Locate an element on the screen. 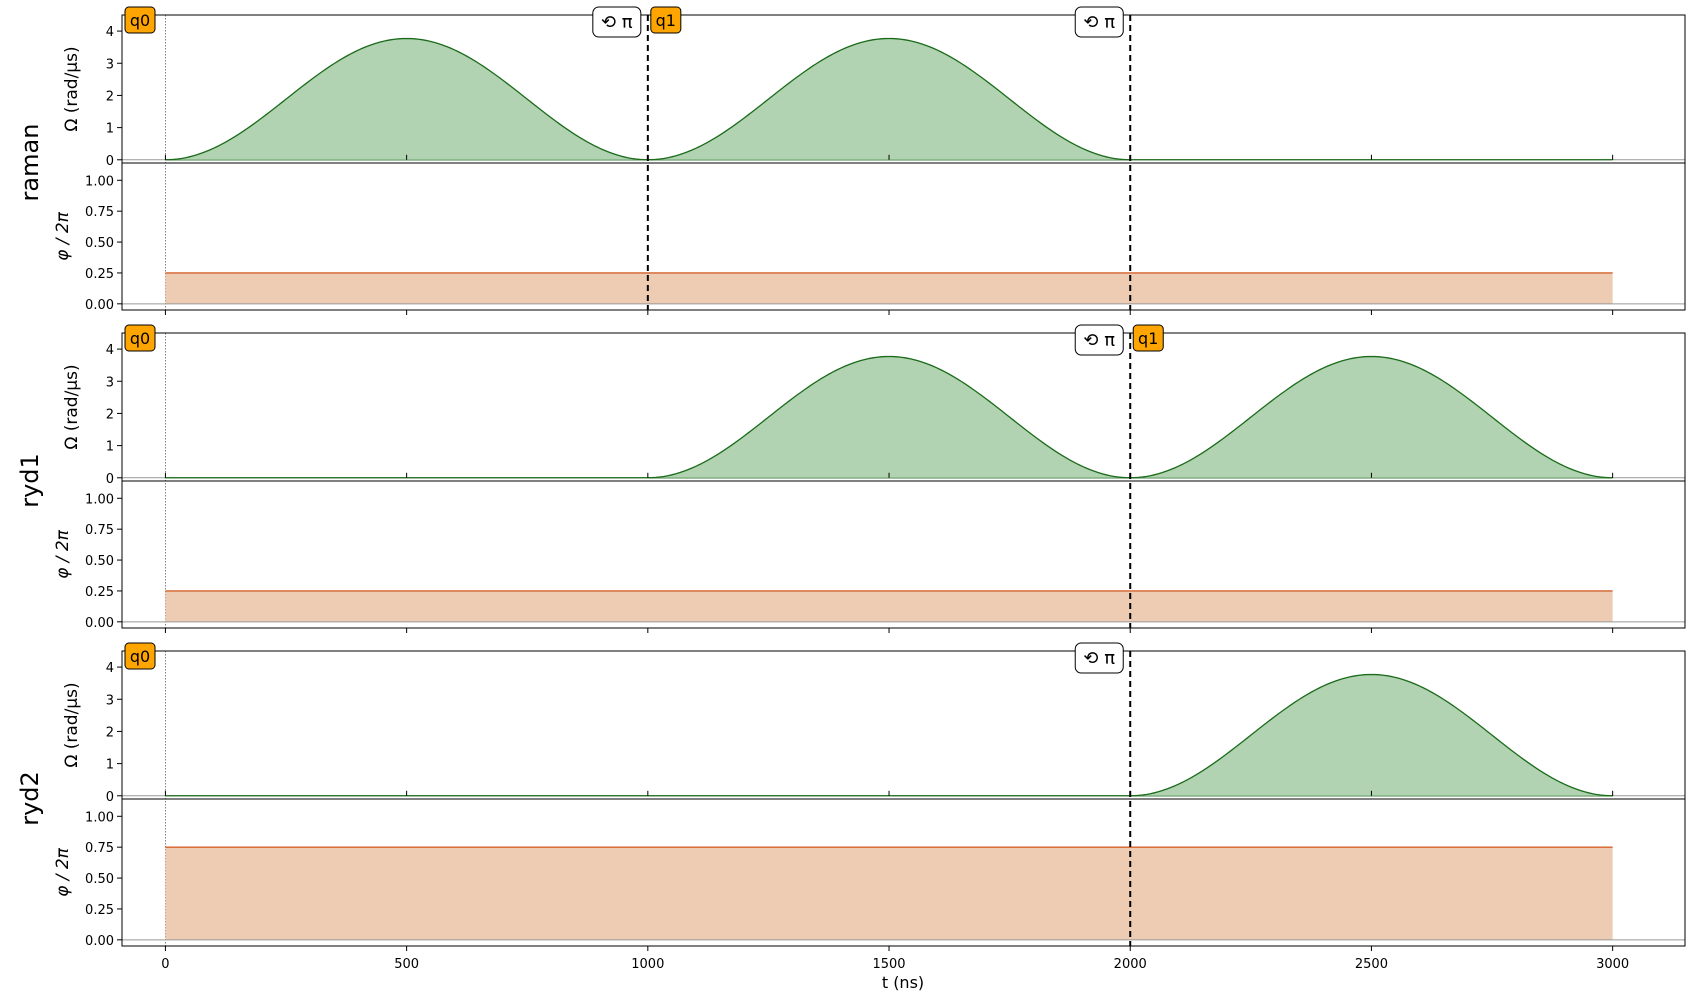 Image resolution: width=1692 pixels, height=996 pixels. xtick-label: 2500 is located at coordinates (1371, 964).